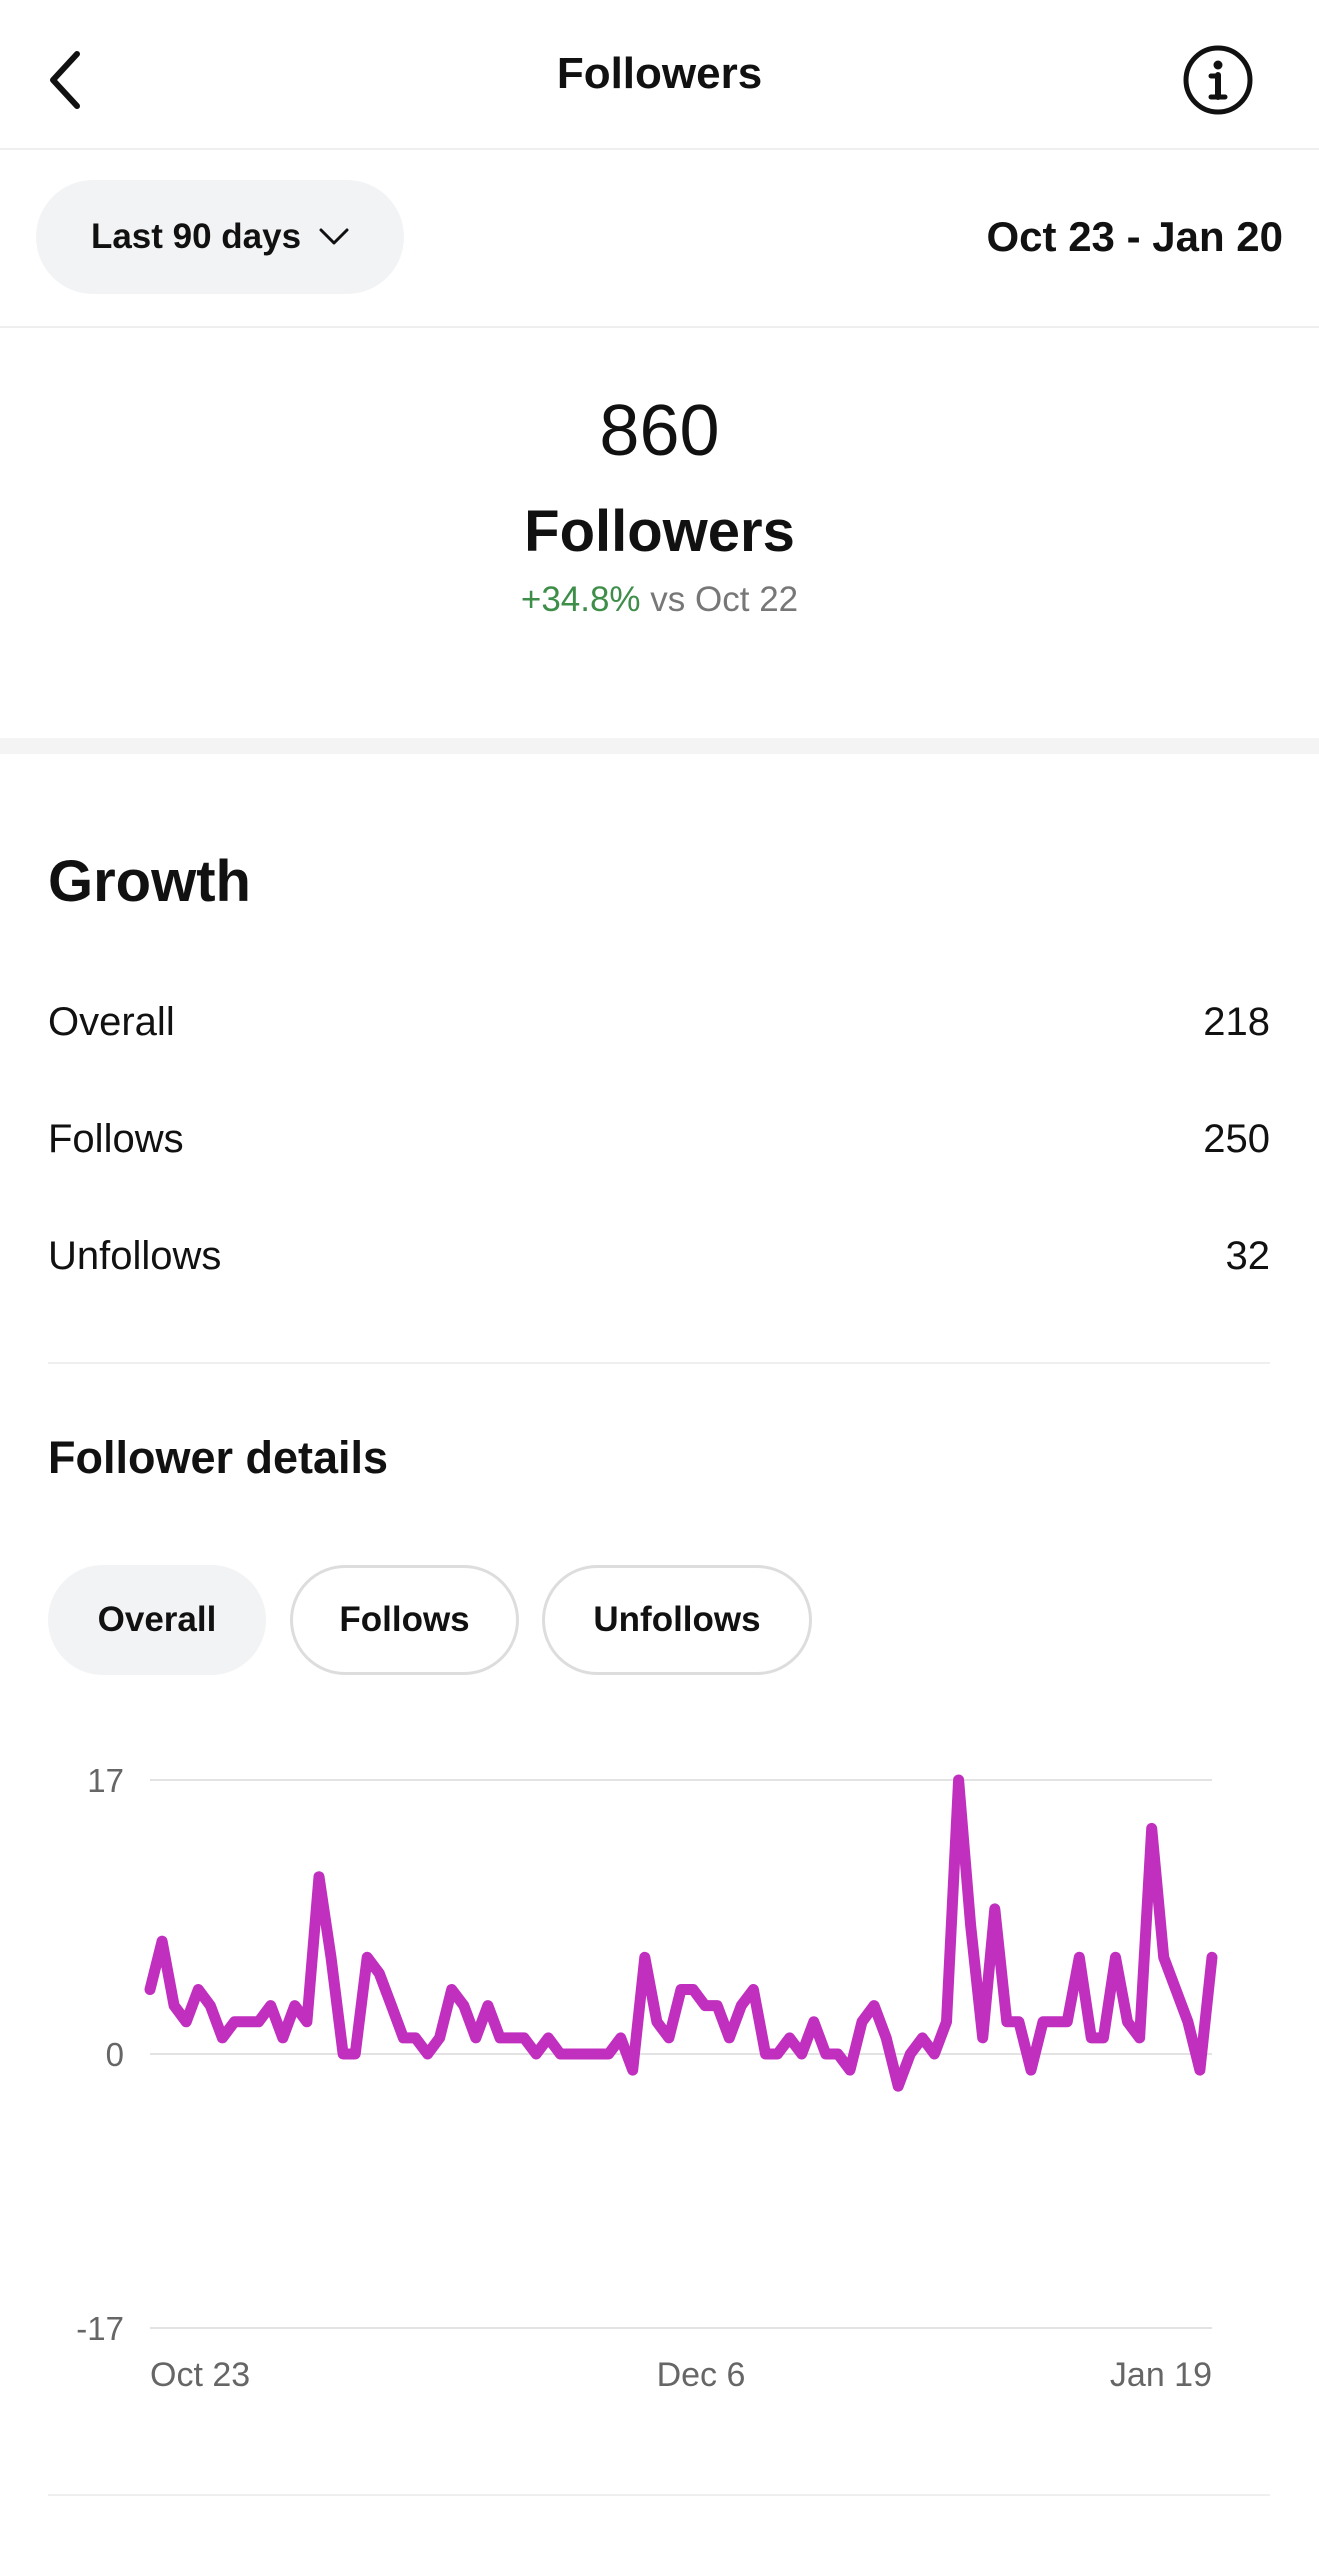 Image resolution: width=1319 pixels, height=2562 pixels. What do you see at coordinates (105, 1780) in the screenshot?
I see `y-tick-label: 17` at bounding box center [105, 1780].